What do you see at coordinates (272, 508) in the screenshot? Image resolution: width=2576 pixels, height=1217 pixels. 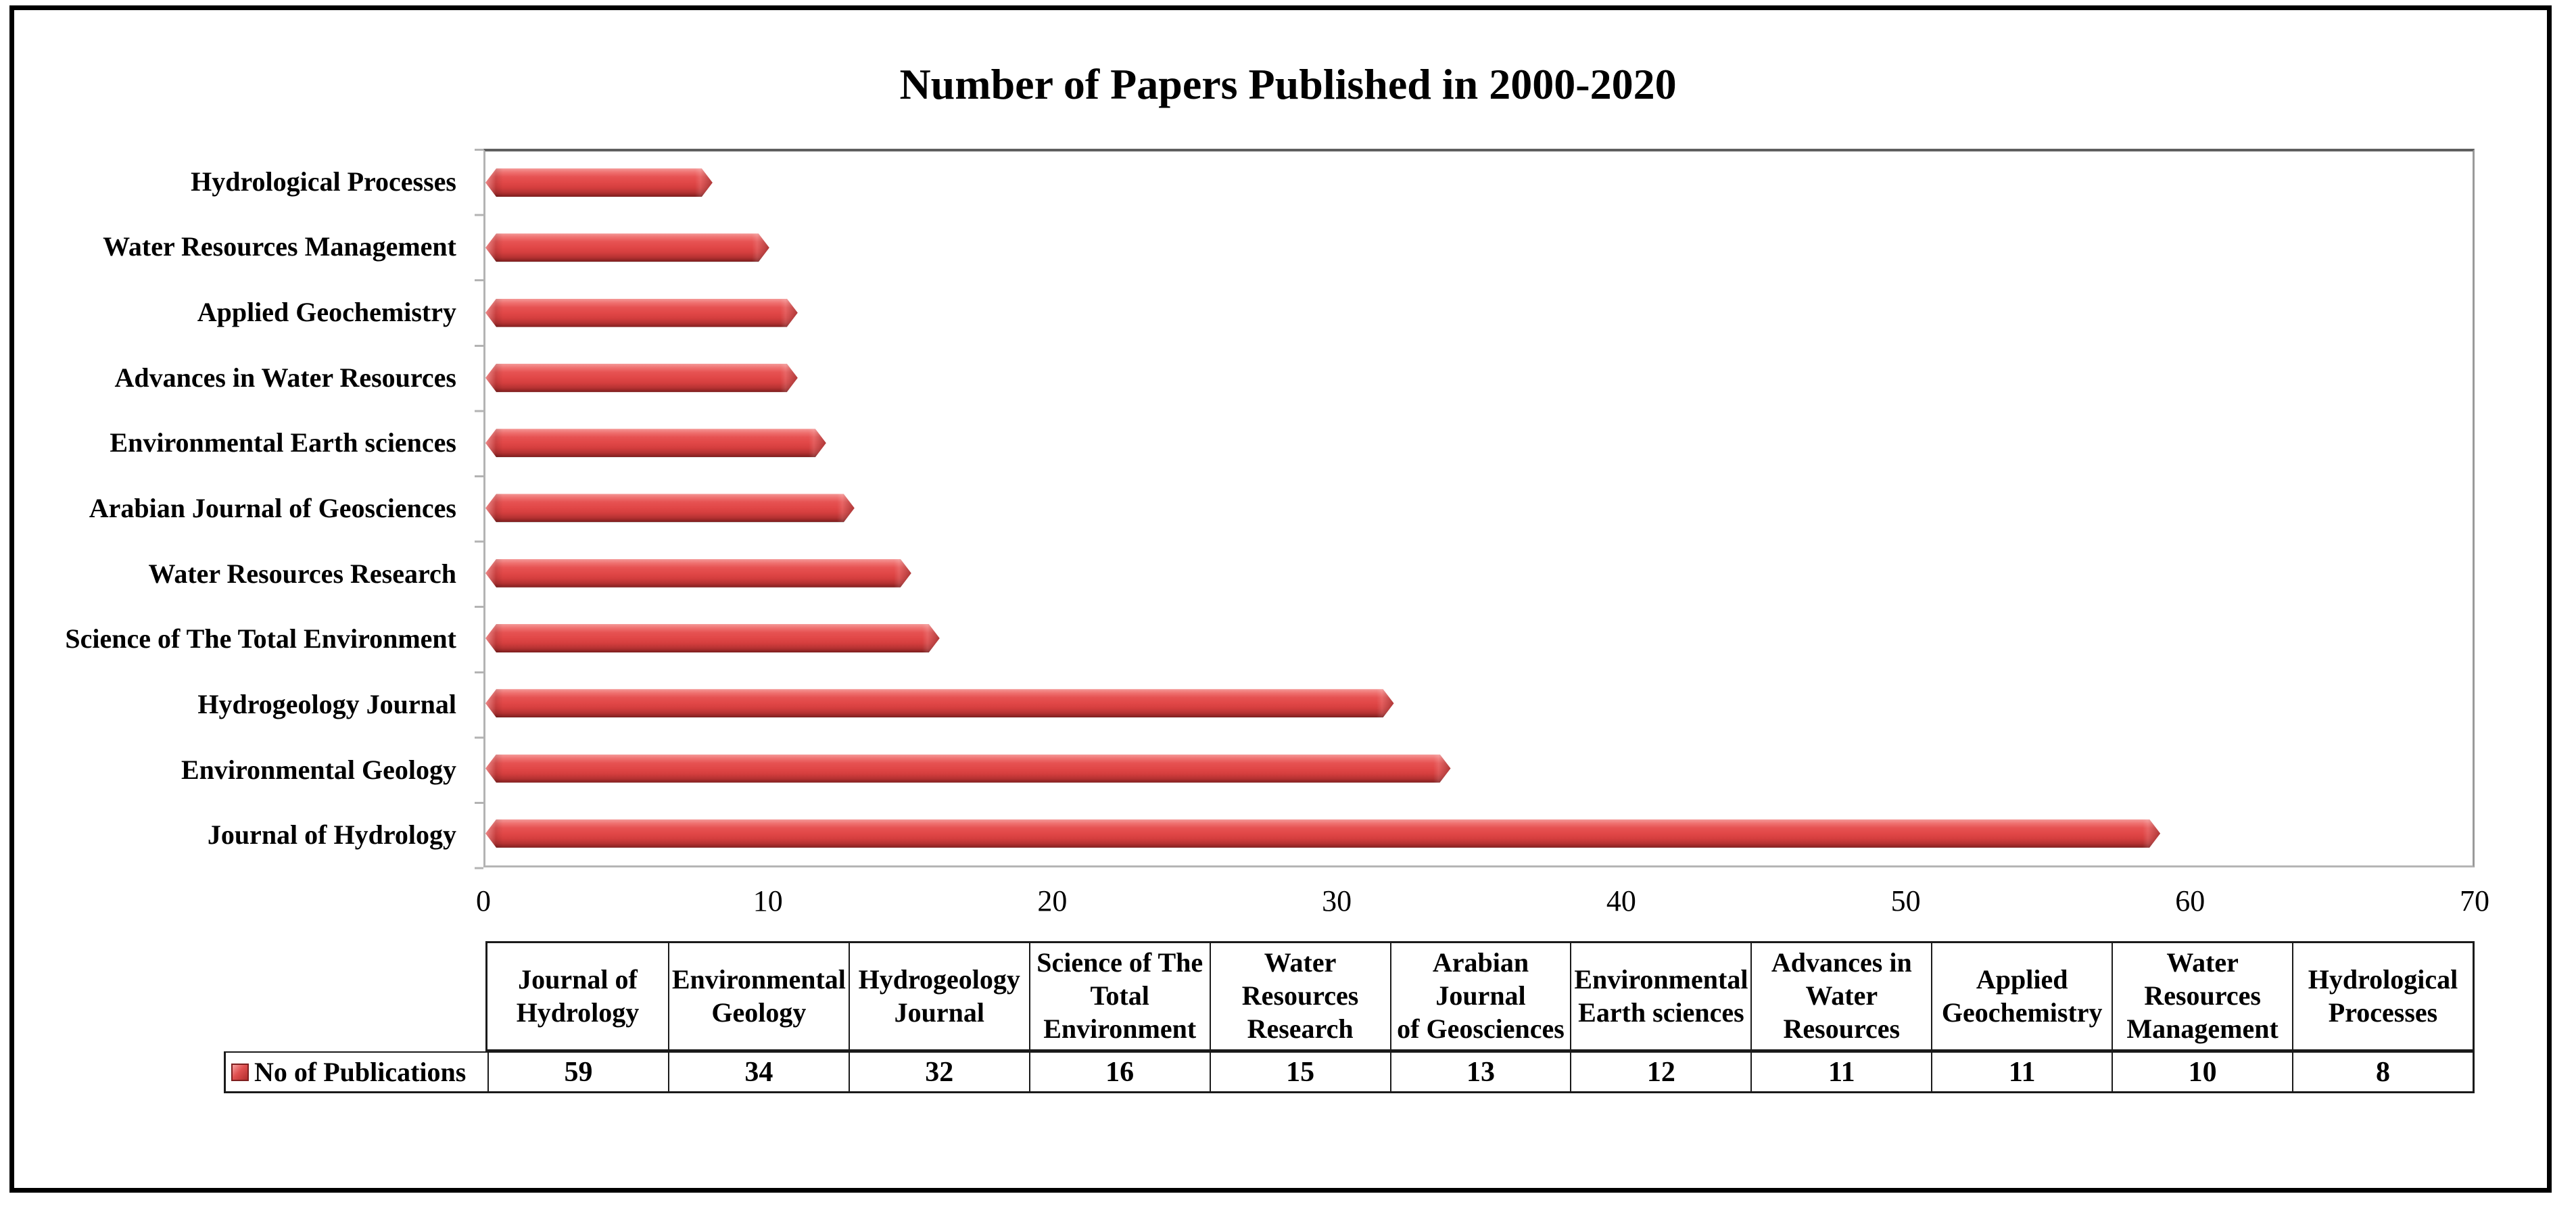 I see `category-label: Arabian Journal of Geosciences` at bounding box center [272, 508].